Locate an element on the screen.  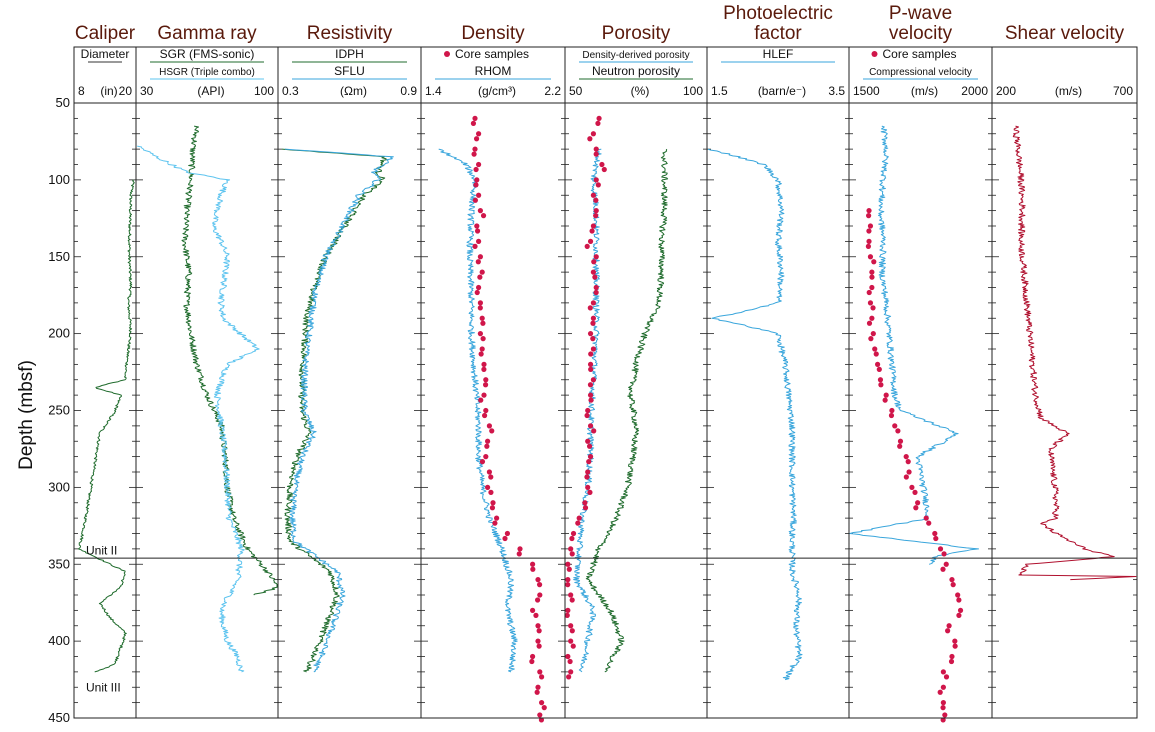
depth-tick-label: 300 is located at coordinates (59, 486).